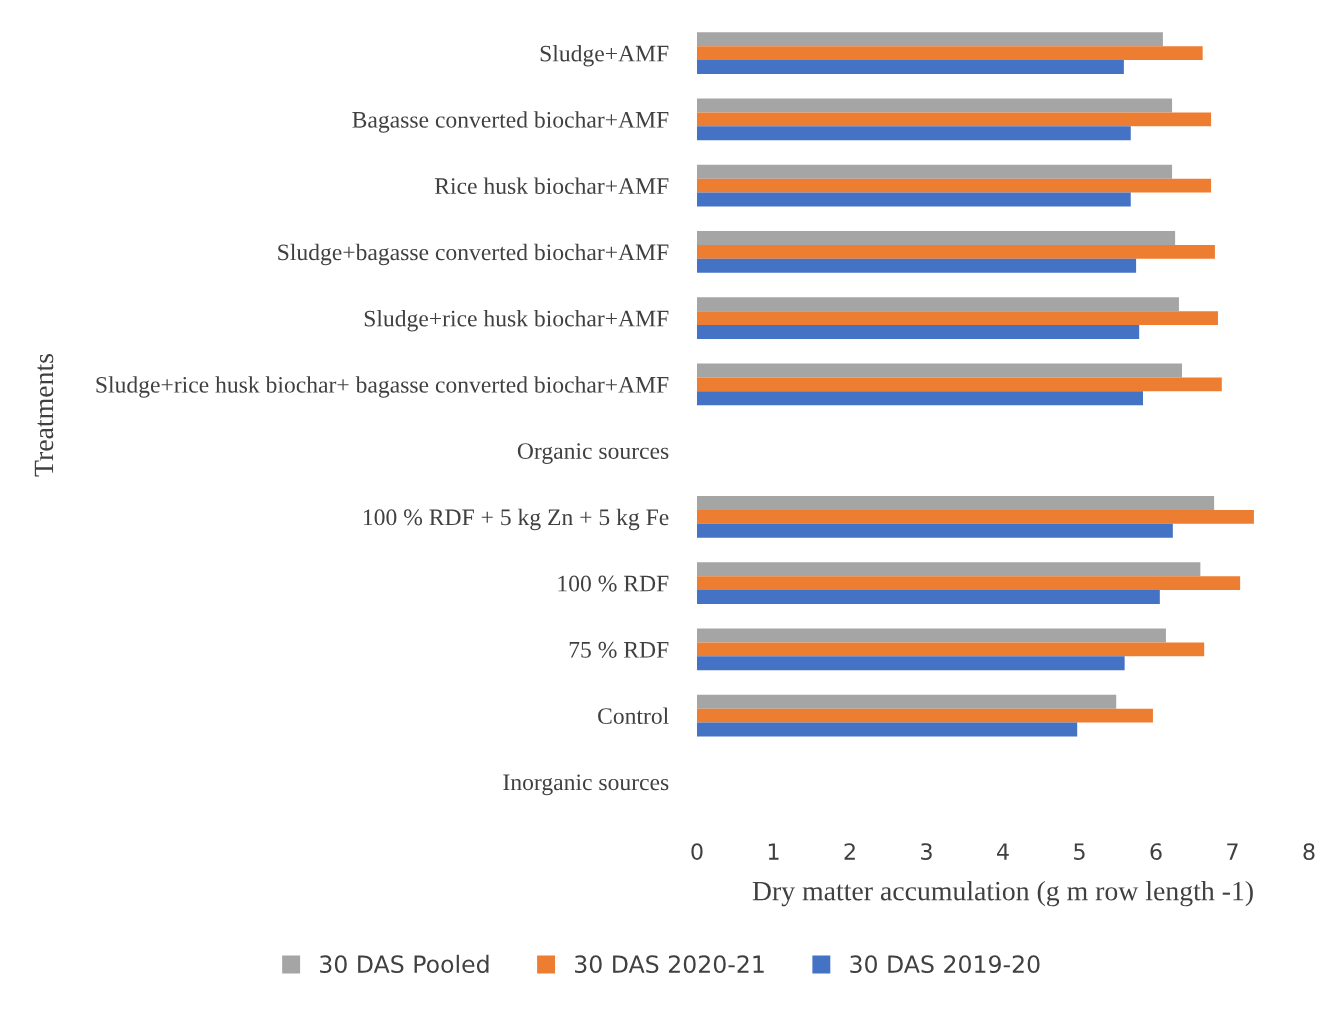 This screenshot has width=1324, height=1009. Describe the element at coordinates (1232, 851) in the screenshot. I see `x-tick-label: 7` at that location.